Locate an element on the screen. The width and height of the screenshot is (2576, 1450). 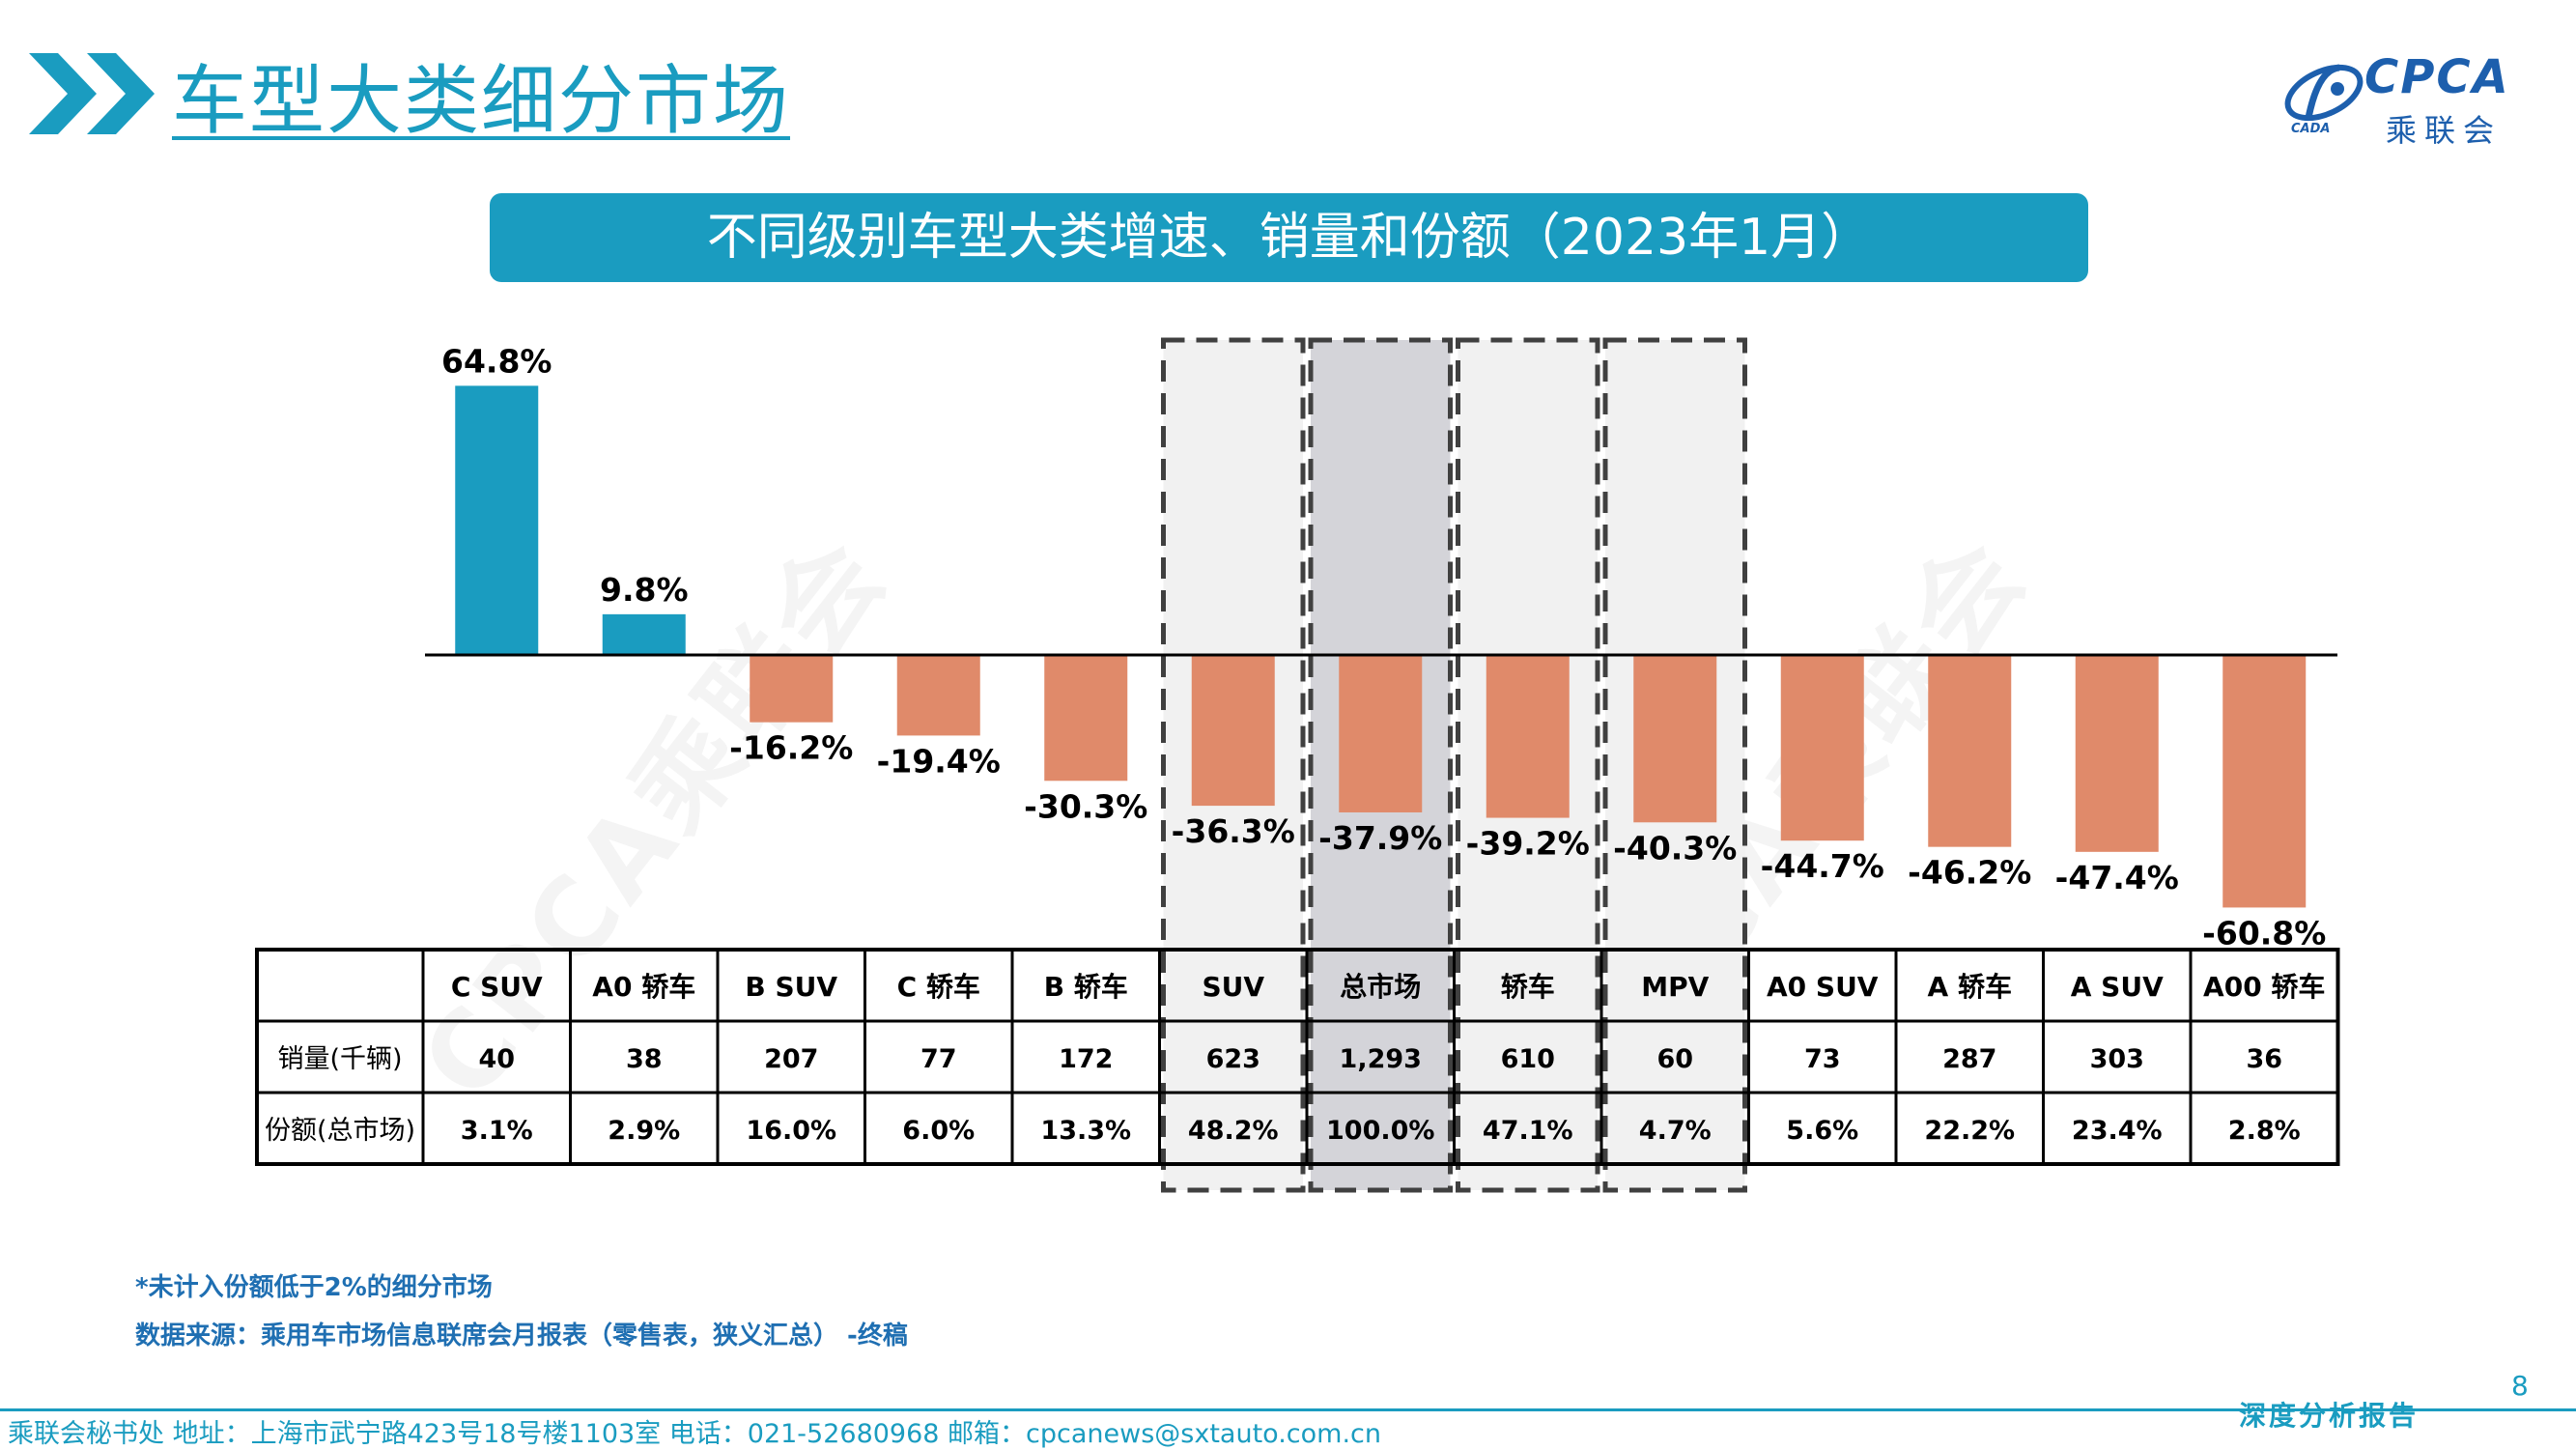
table-cell: 60 is located at coordinates (1674, 1059).